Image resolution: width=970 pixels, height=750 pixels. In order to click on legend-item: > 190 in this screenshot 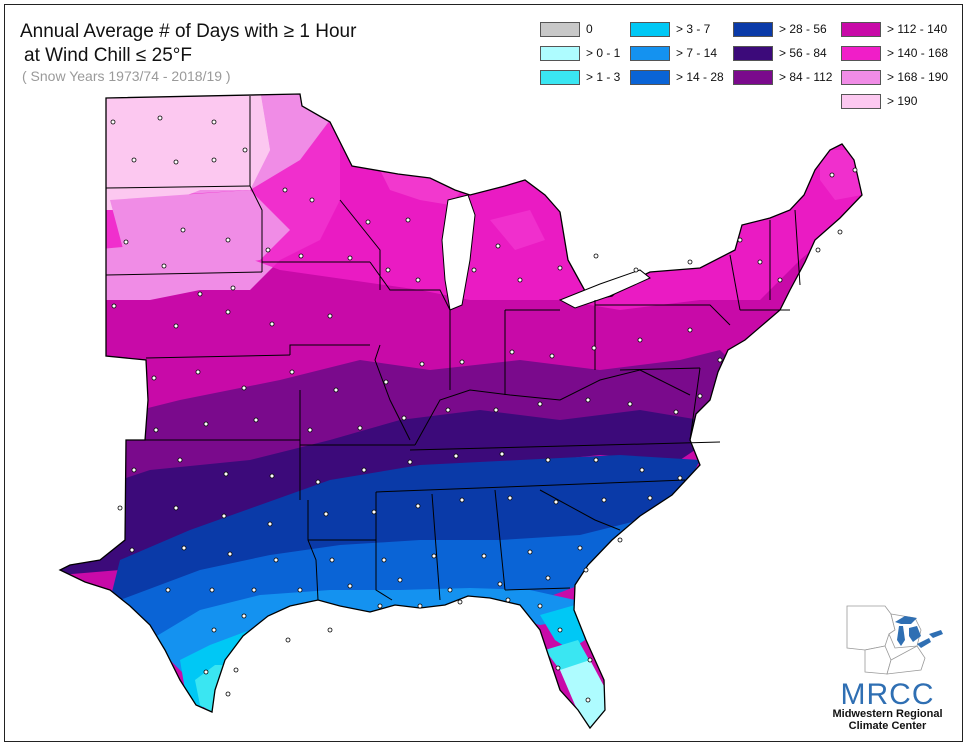, I will do `click(879, 101)`.